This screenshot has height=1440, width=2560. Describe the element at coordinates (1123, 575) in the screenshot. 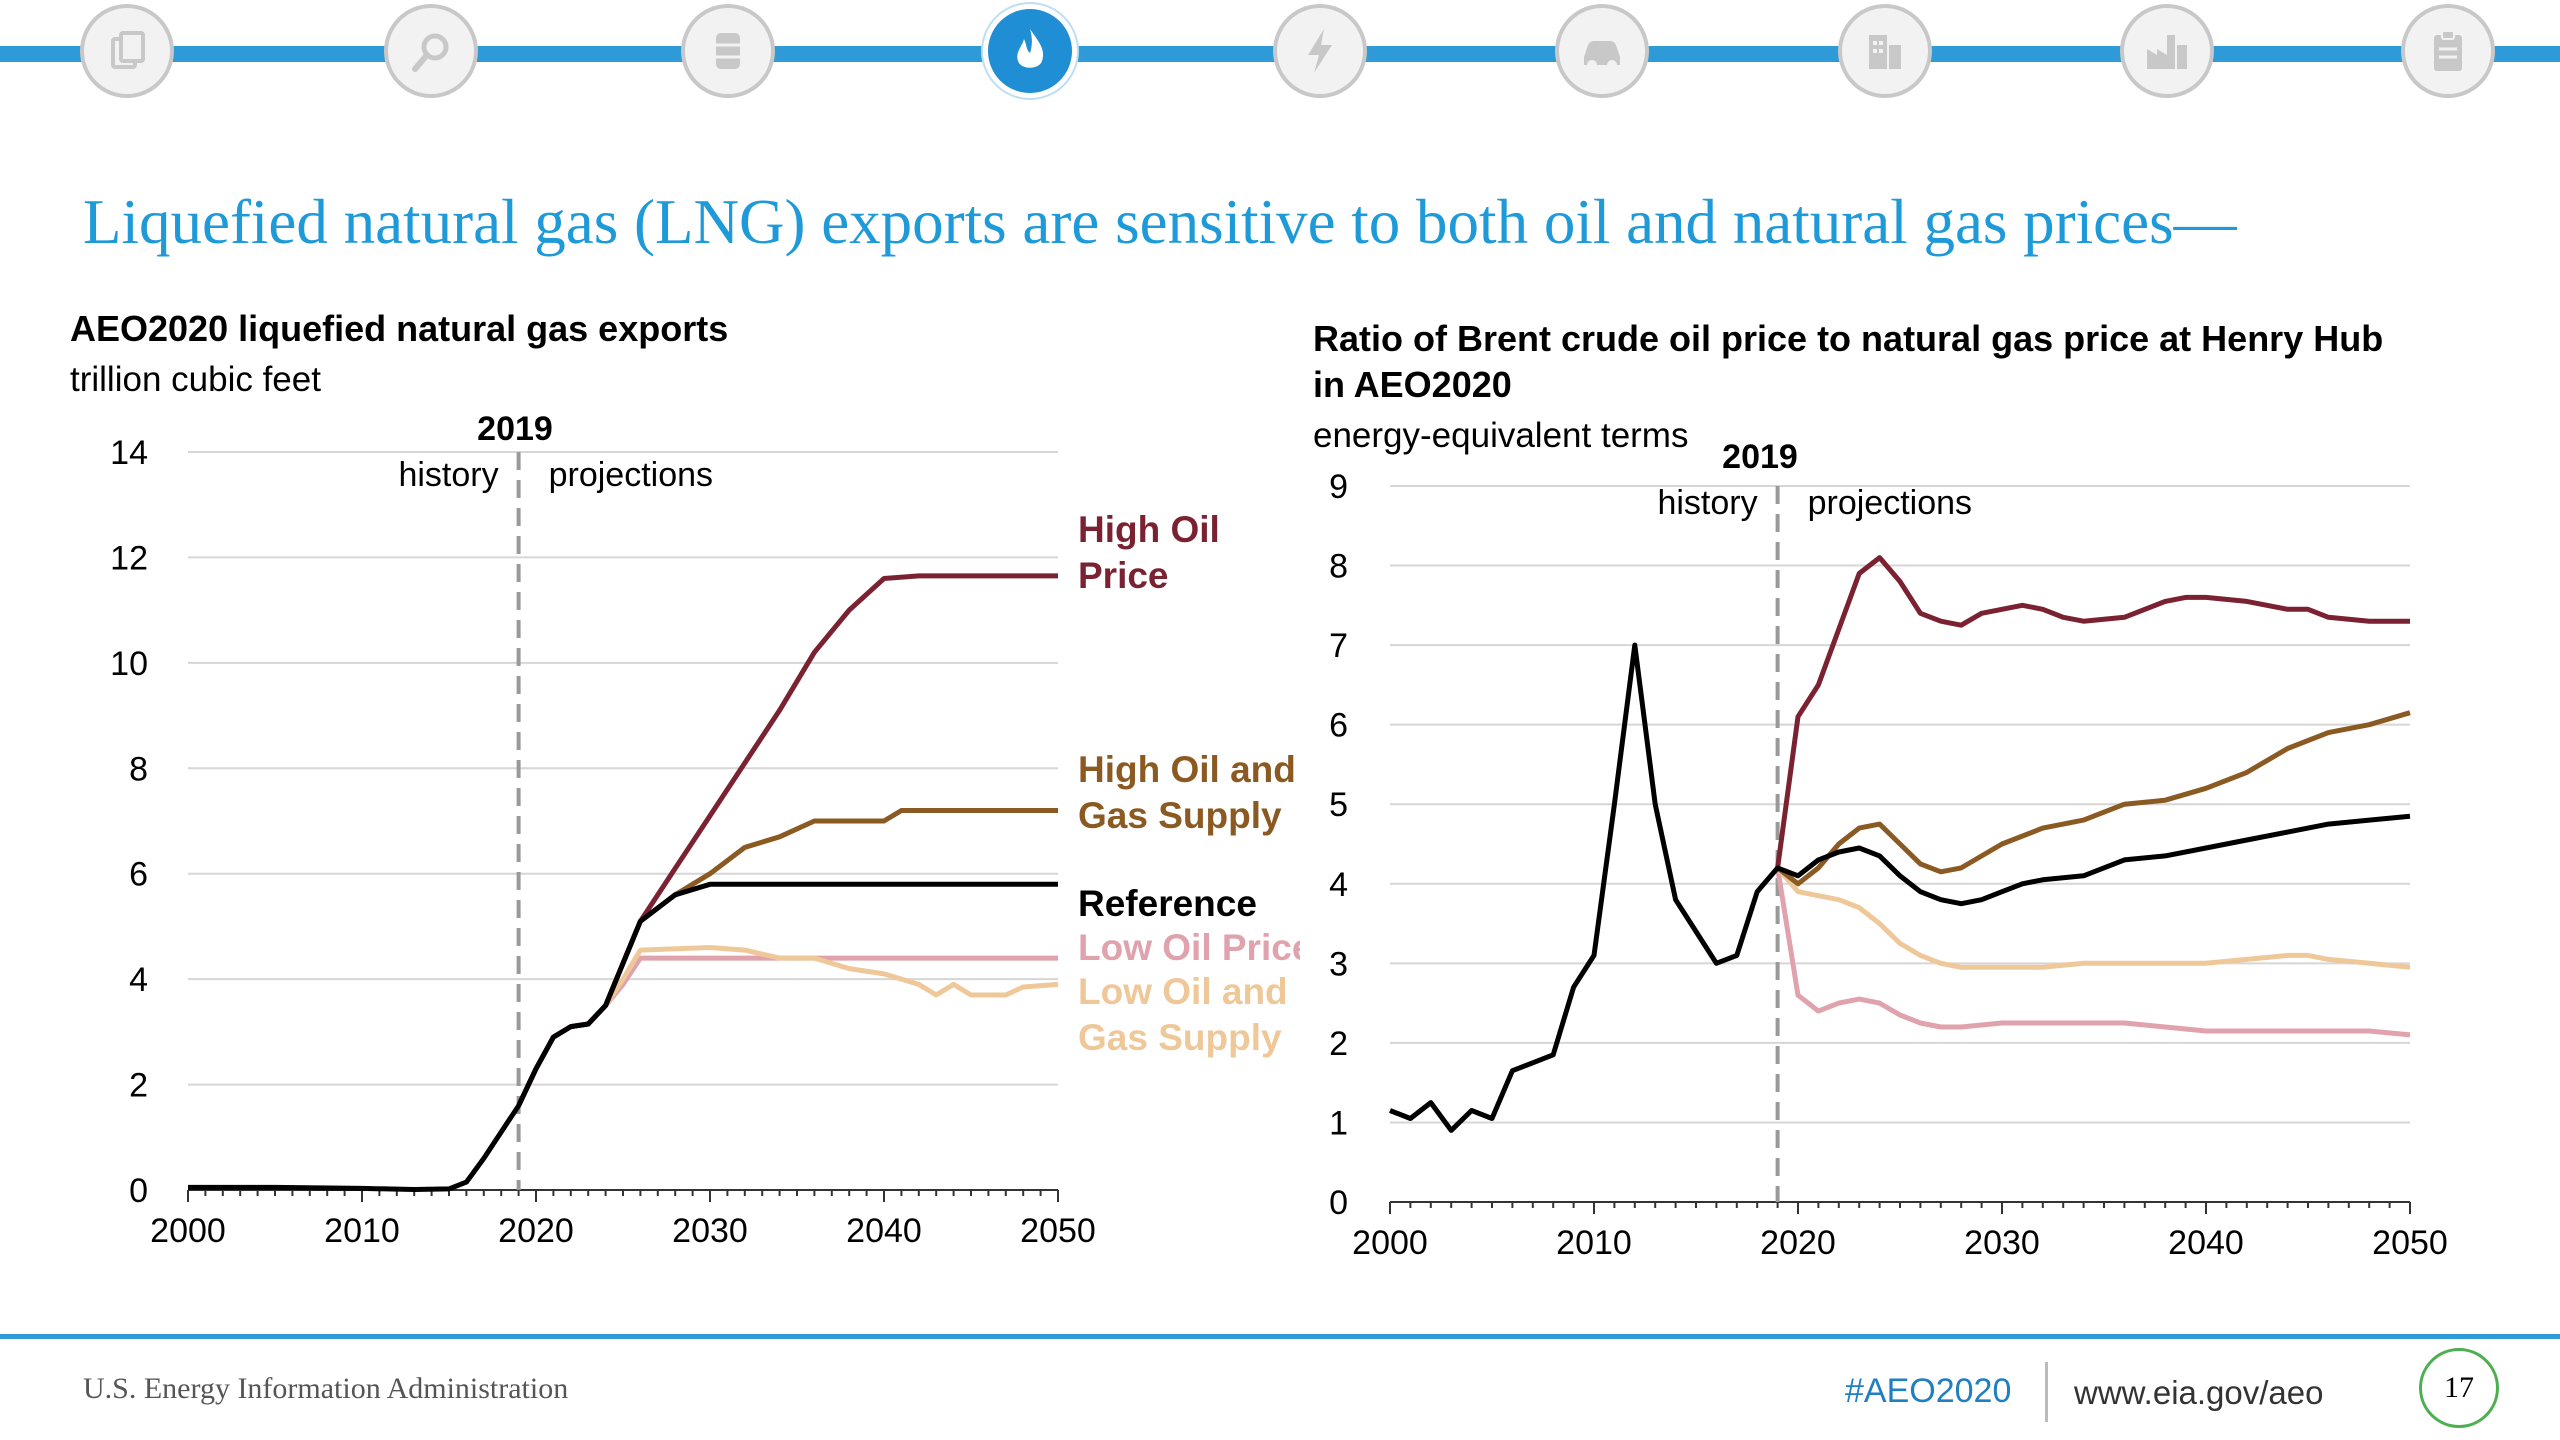

I see `series-label: Price` at that location.